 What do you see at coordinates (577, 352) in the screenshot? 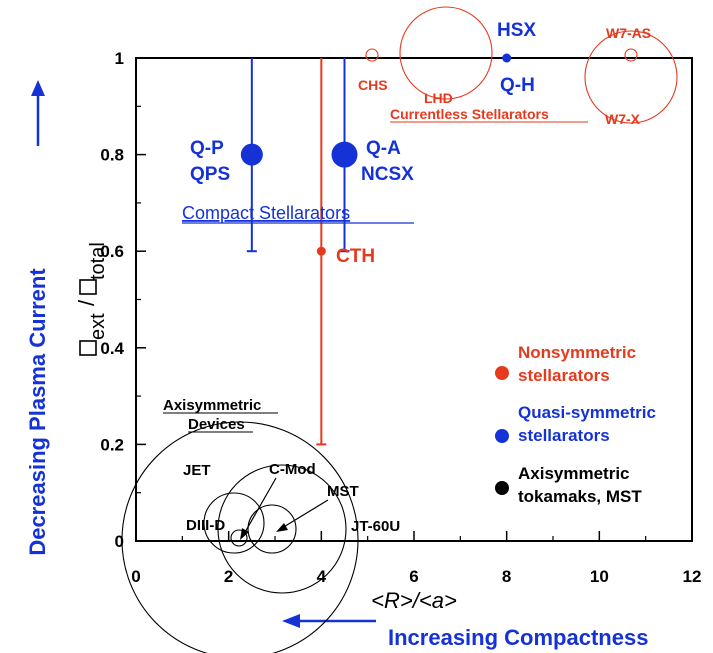
I see `legend-nonsym-1: Nonsymmetric` at bounding box center [577, 352].